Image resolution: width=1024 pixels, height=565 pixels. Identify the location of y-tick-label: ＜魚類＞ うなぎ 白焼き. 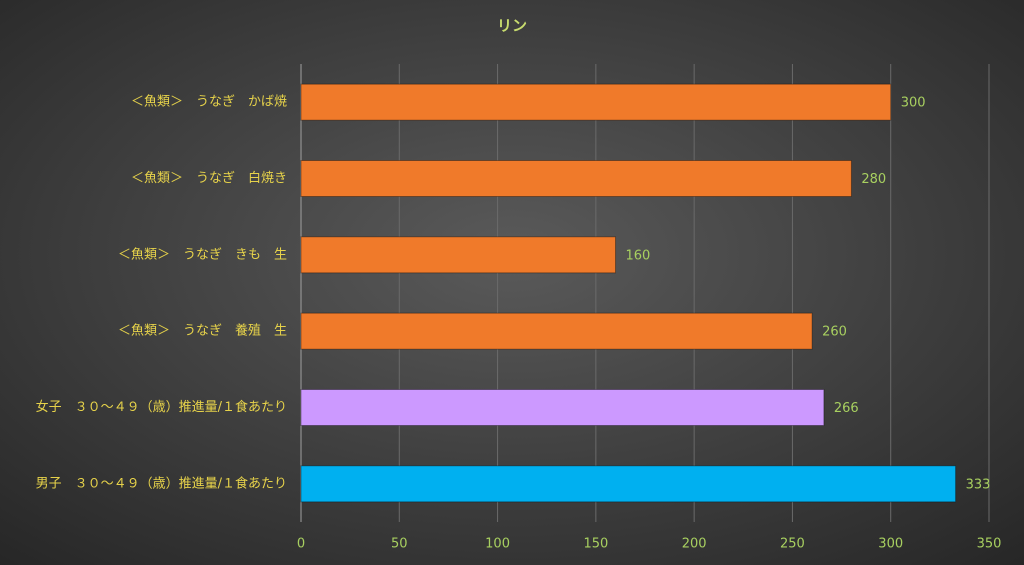
(209, 178).